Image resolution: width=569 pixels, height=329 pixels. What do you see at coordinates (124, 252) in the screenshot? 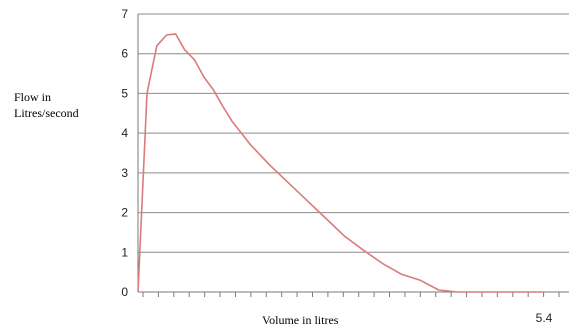
I see `y-tick-label-1: 1` at bounding box center [124, 252].